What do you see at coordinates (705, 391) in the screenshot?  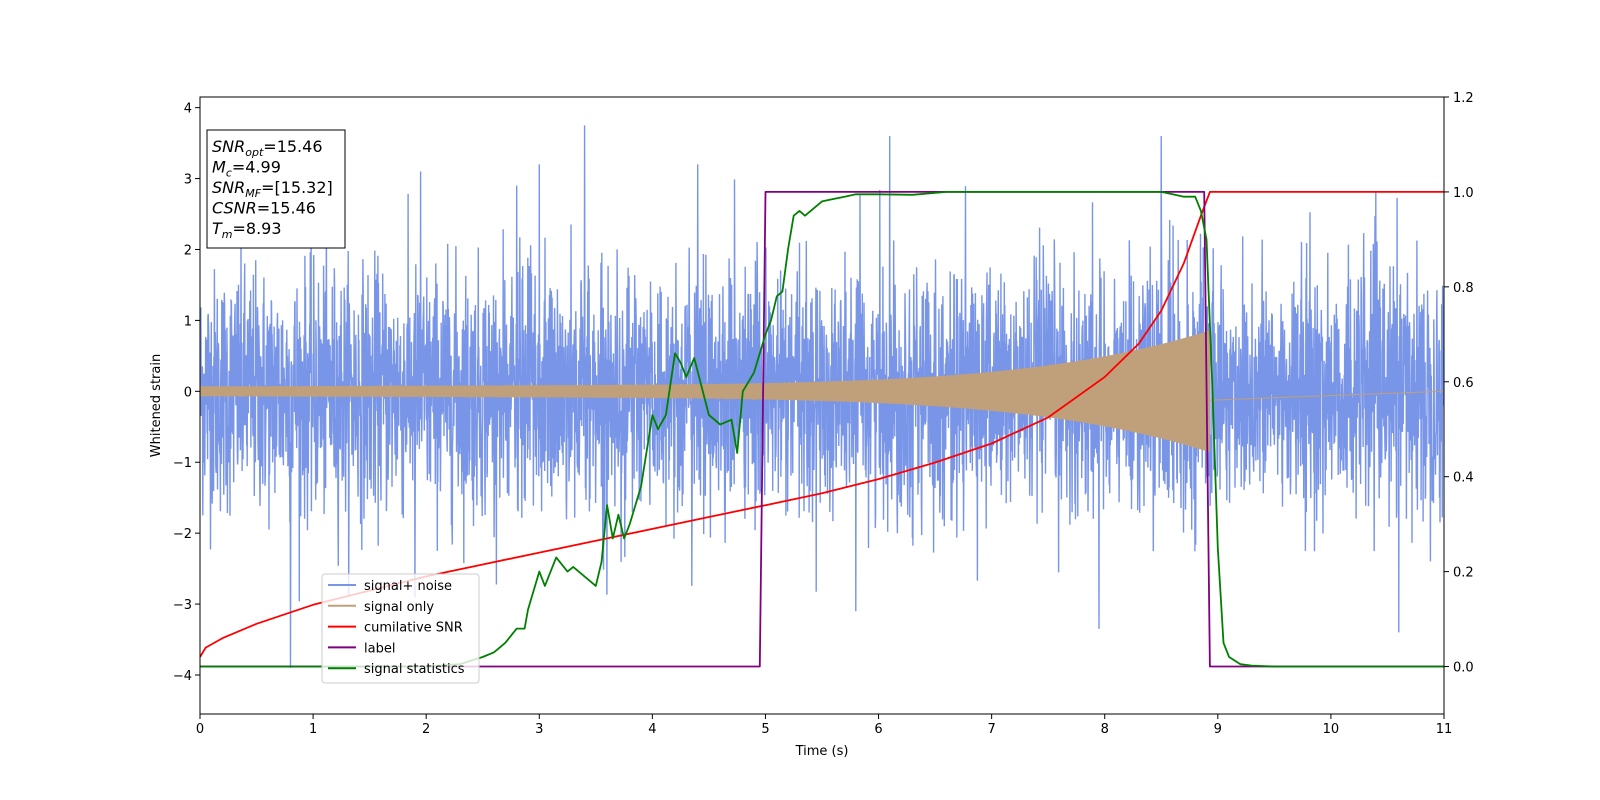 I see `signal-only-envelope` at bounding box center [705, 391].